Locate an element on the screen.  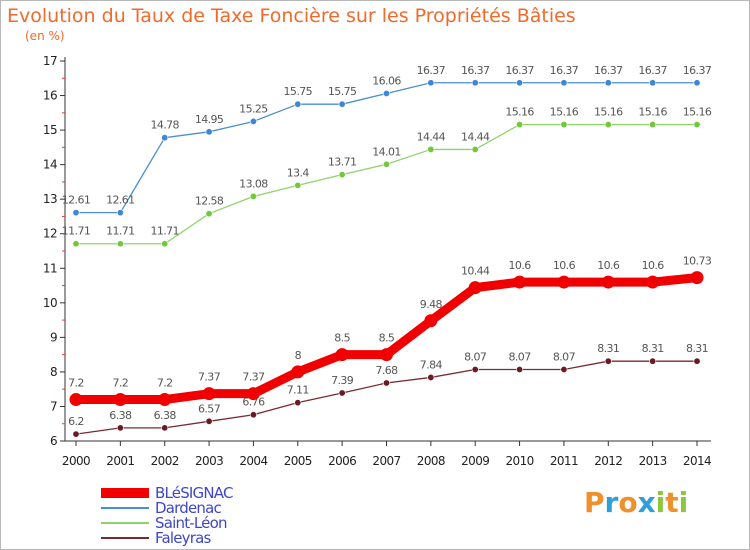
logo-letter: r is located at coordinates (611, 502).